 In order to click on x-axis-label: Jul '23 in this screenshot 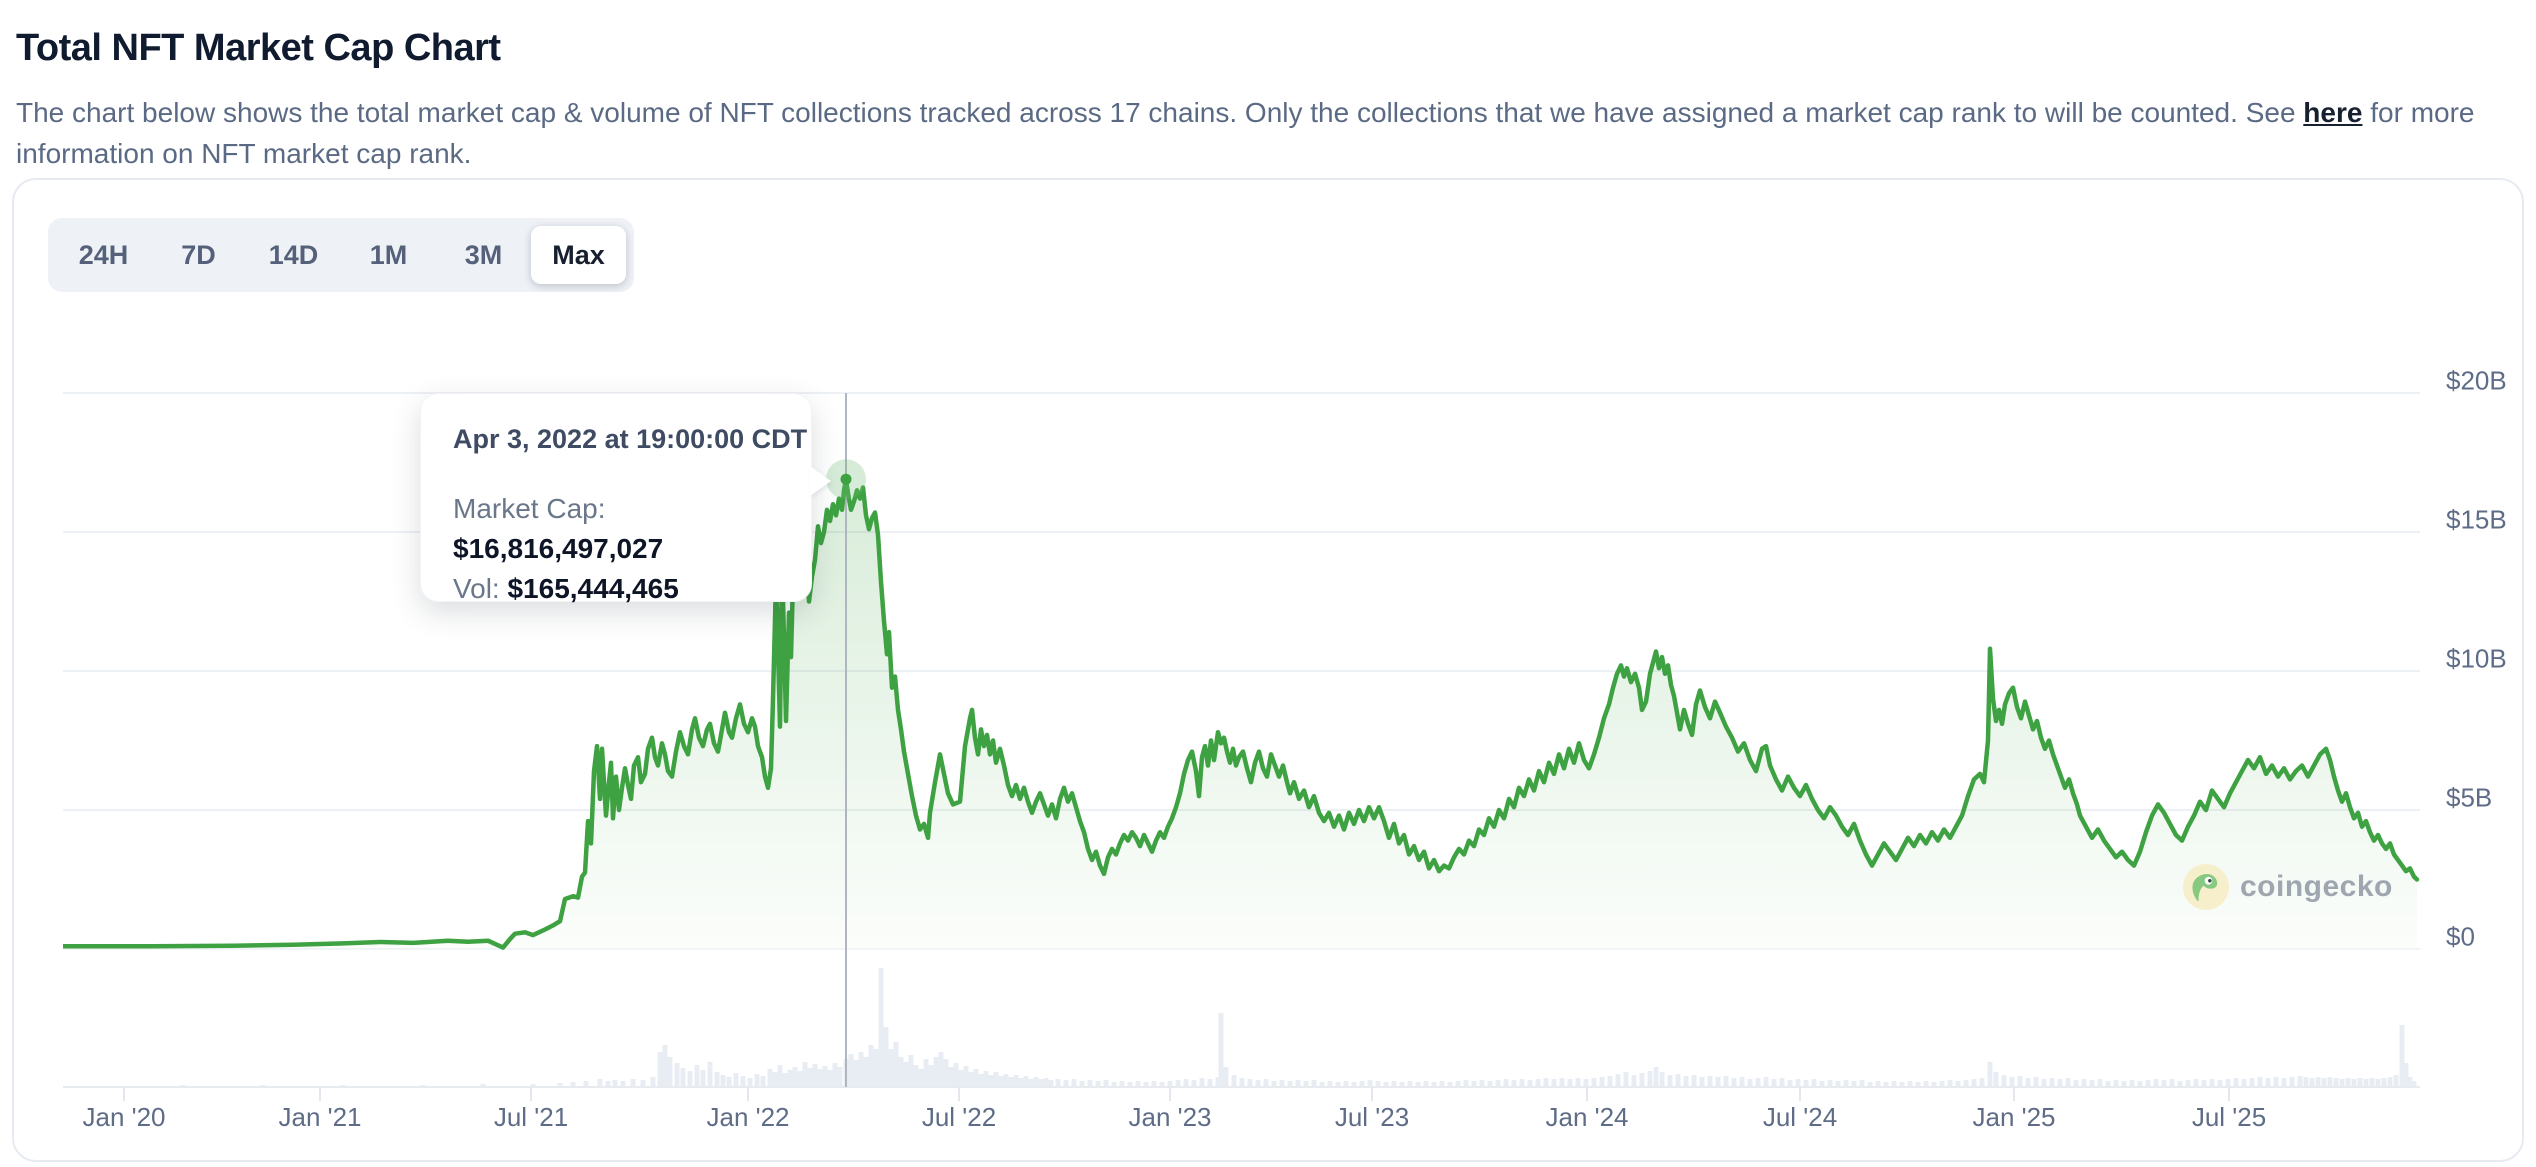, I will do `click(1372, 1117)`.